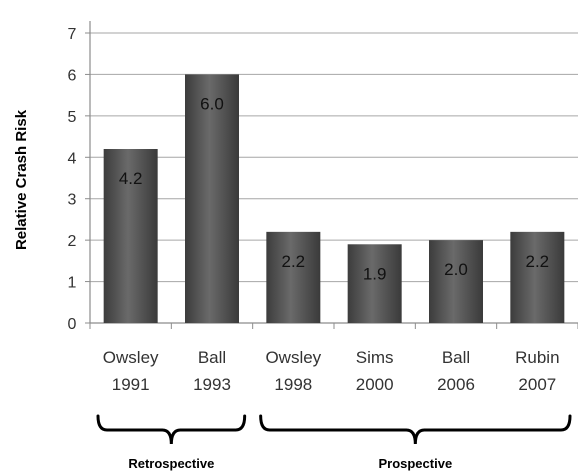 This screenshot has width=578, height=476. I want to click on bar-value-label: 6.0, so click(212, 103).